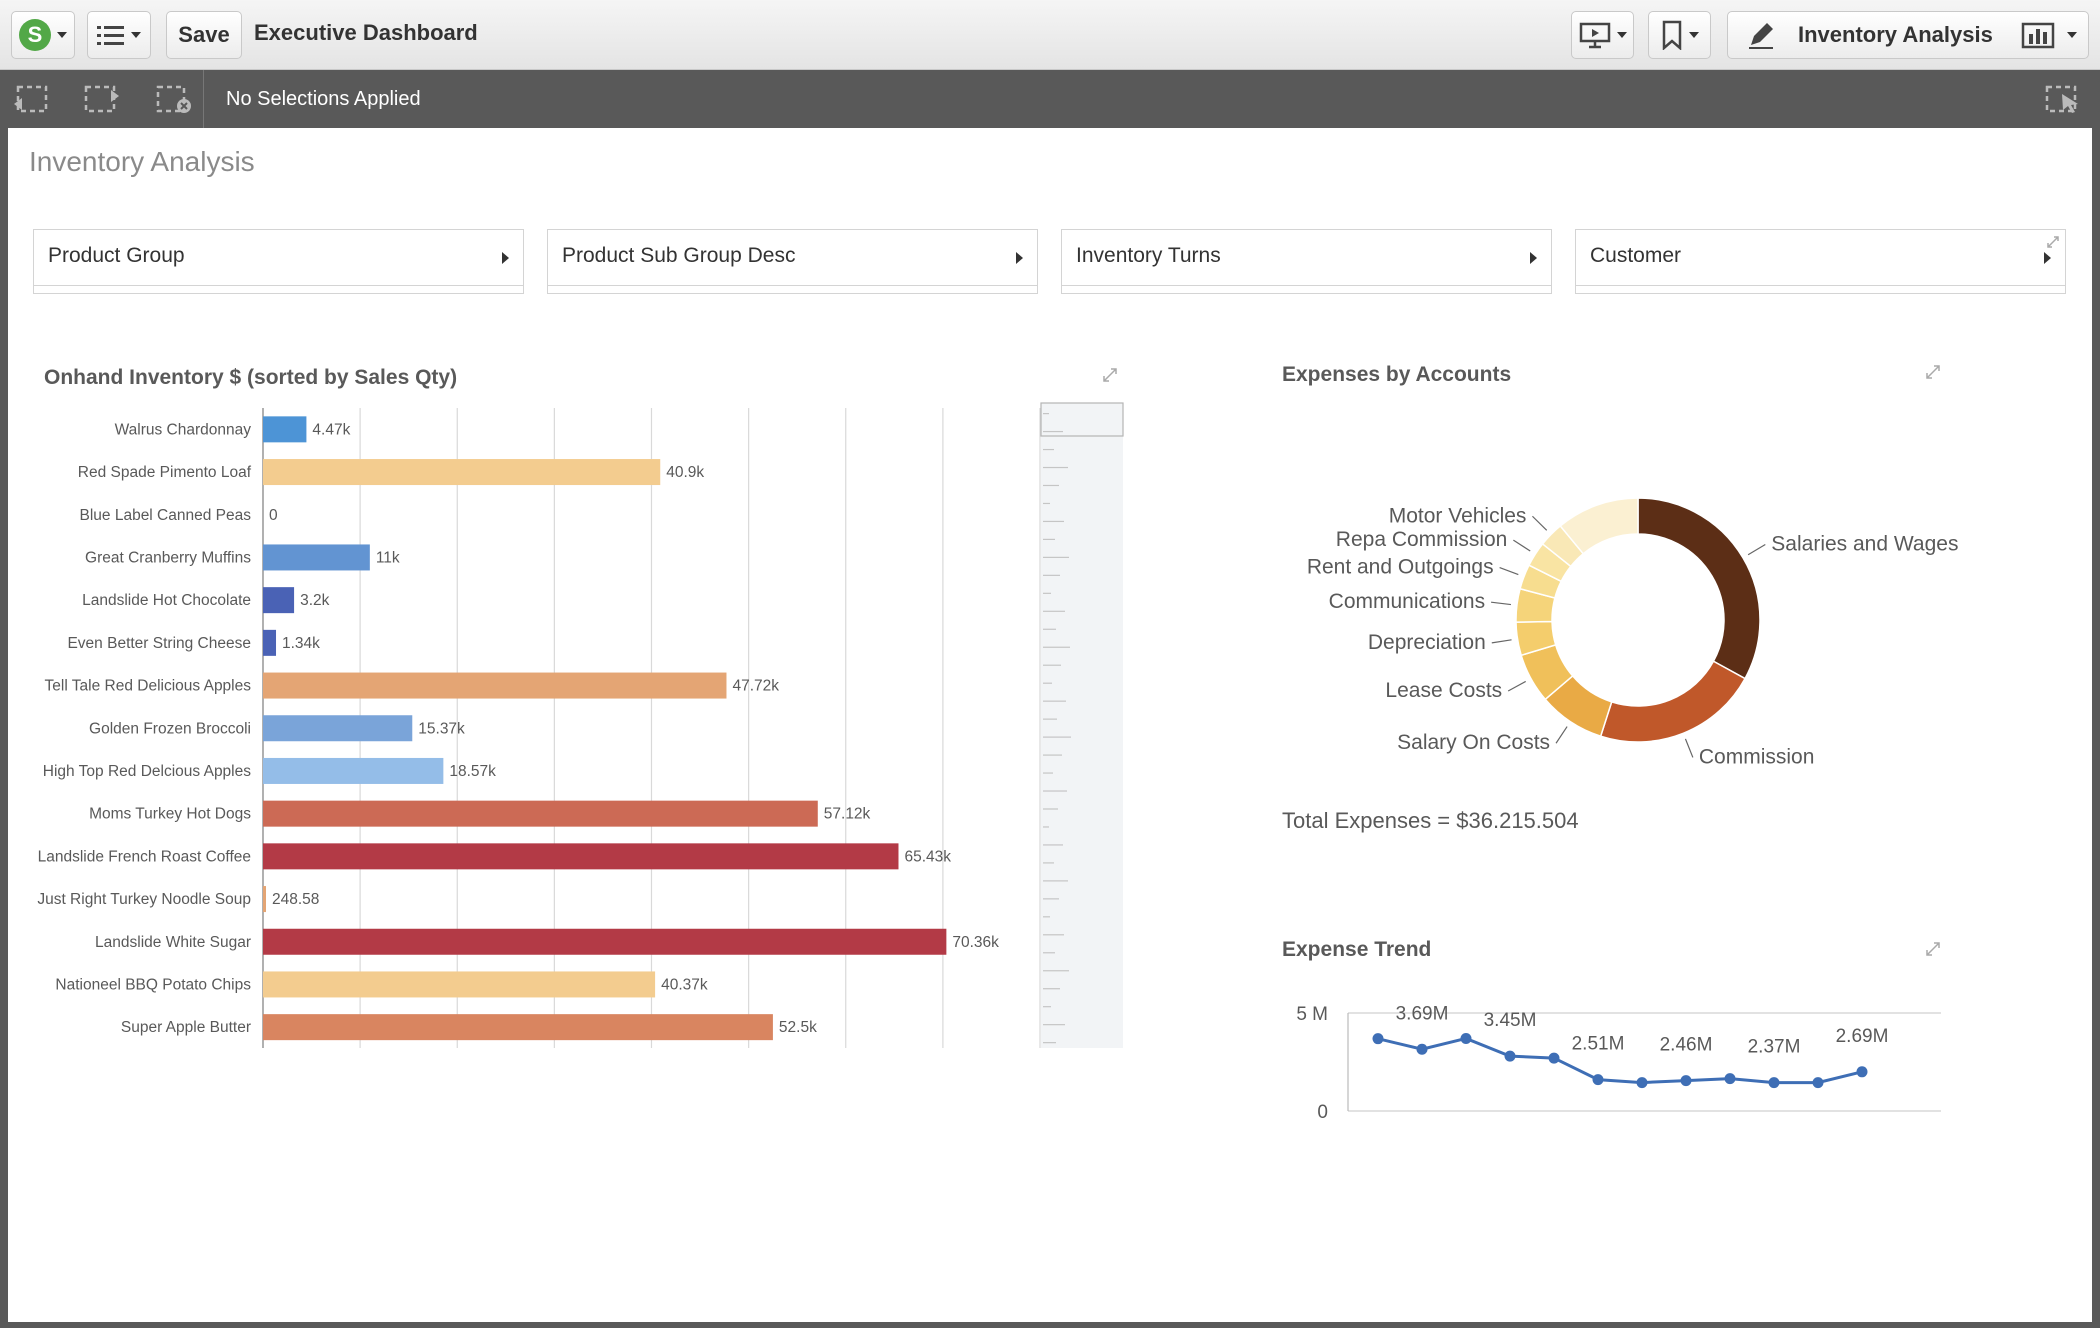  I want to click on app-menu-button: S, so click(43, 35).